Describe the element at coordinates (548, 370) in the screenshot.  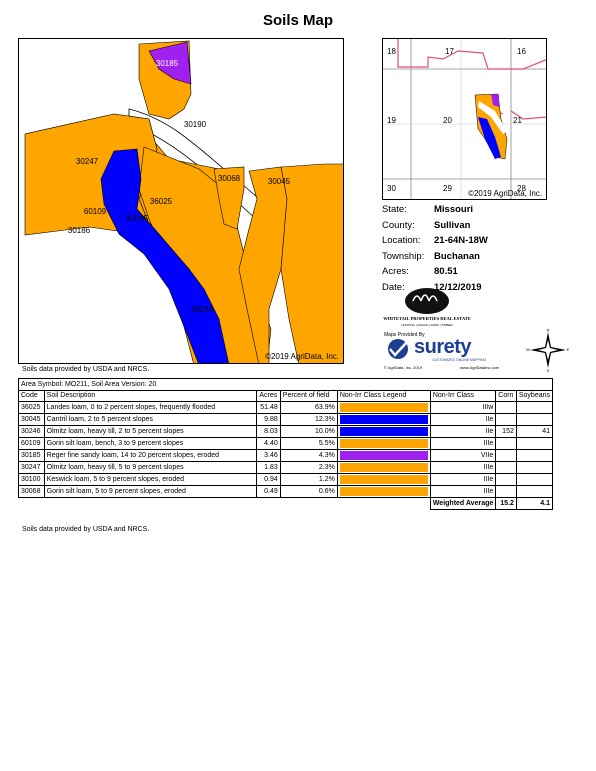
I see `compass-s: S` at that location.